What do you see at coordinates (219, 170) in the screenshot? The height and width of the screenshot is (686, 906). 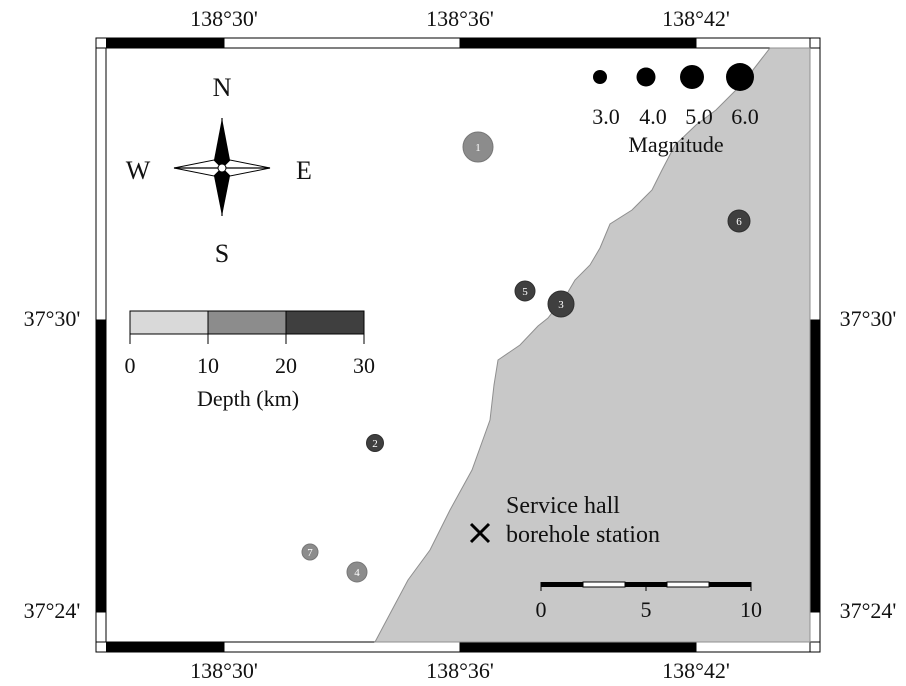 I see `compass-rose: N S W E` at bounding box center [219, 170].